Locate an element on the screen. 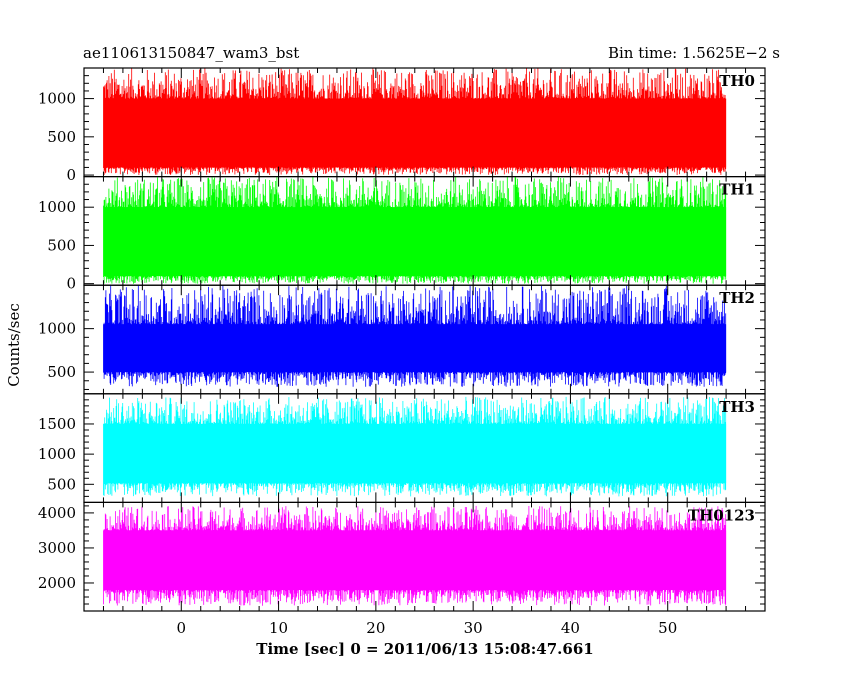  series-spikes-th0 is located at coordinates (415, 121).